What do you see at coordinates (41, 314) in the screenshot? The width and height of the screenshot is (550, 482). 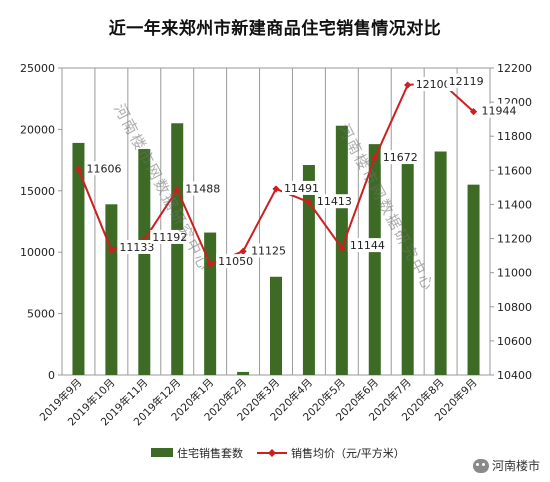 I see `y-left-tick-label: 5000` at bounding box center [41, 314].